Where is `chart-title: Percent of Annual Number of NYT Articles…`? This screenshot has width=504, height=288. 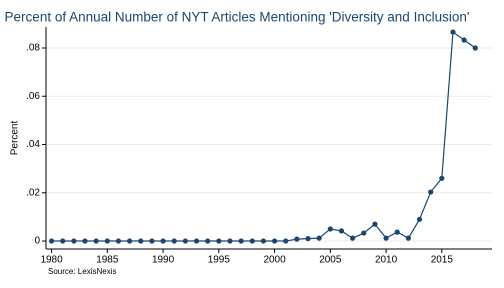 chart-title: Percent of Annual Number of NYT Articles… is located at coordinates (237, 17).